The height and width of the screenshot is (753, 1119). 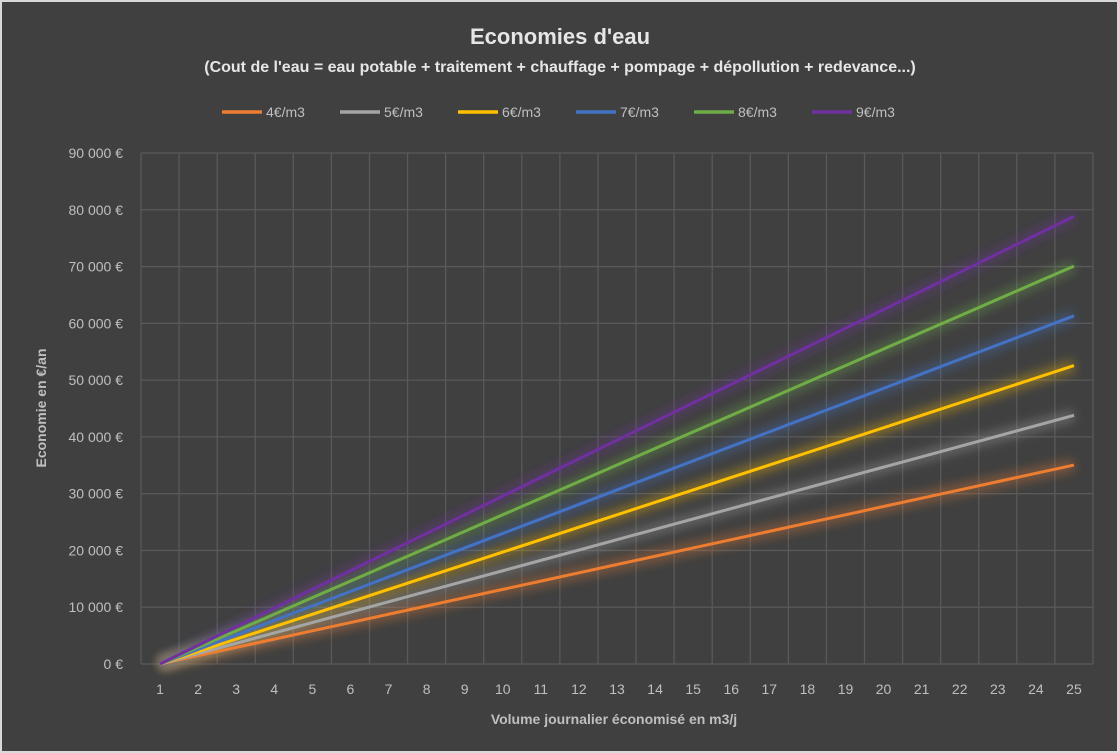 What do you see at coordinates (160, 689) in the screenshot?
I see `x-tick-label: 1` at bounding box center [160, 689].